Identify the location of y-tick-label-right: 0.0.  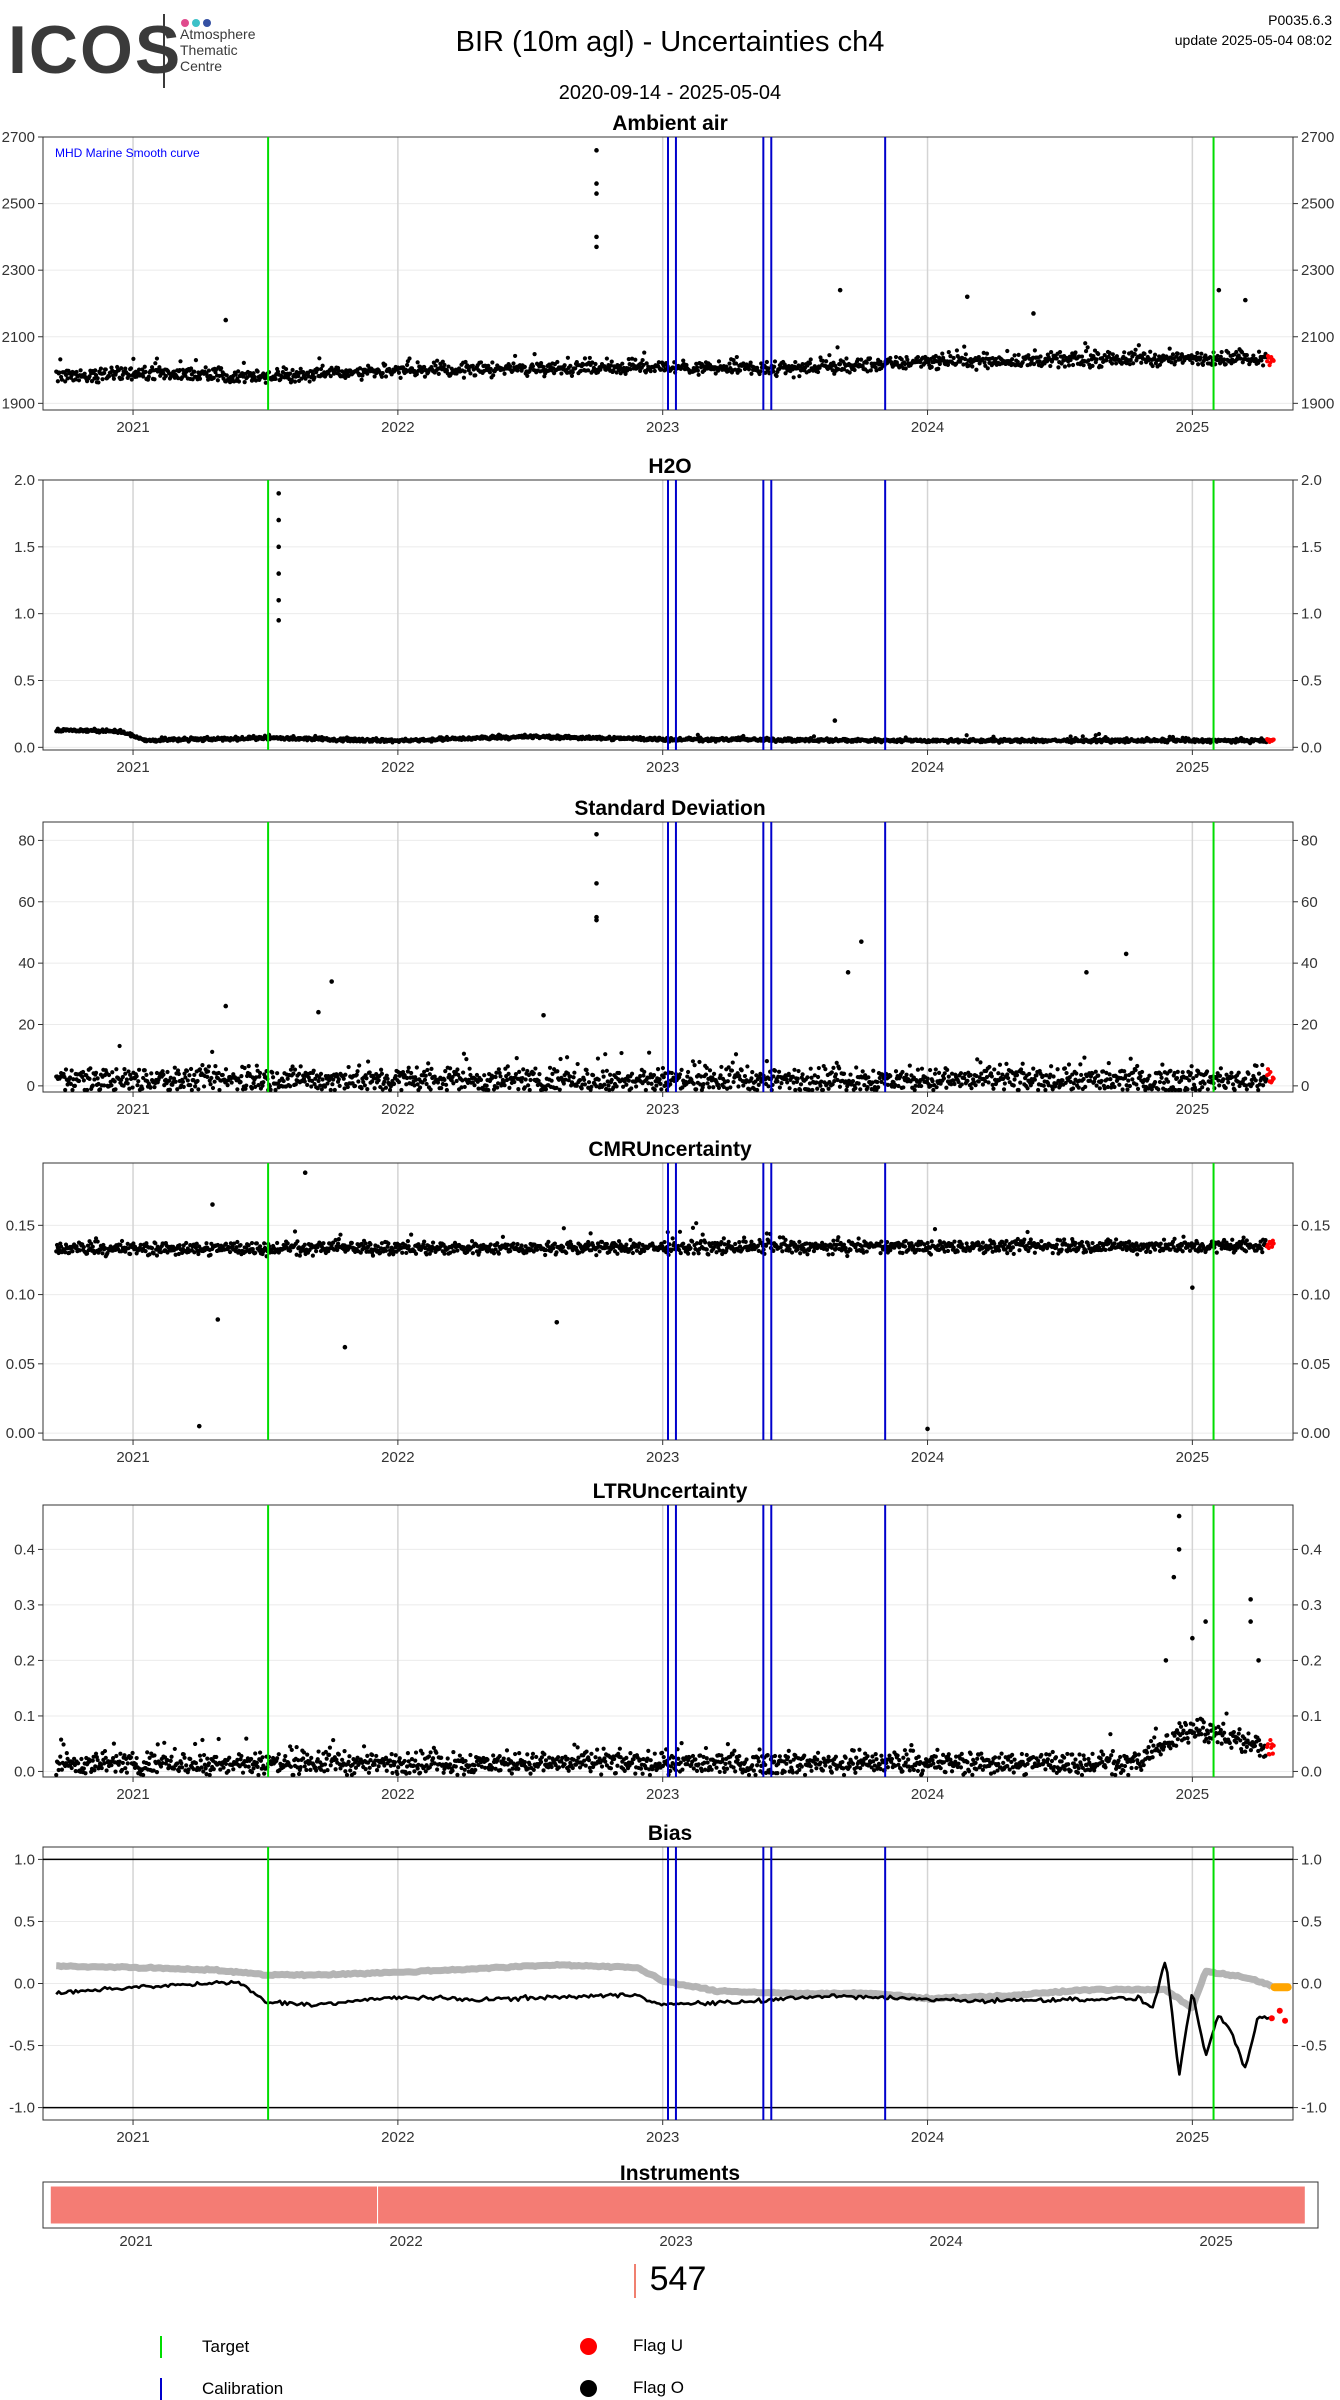
(1311, 747).